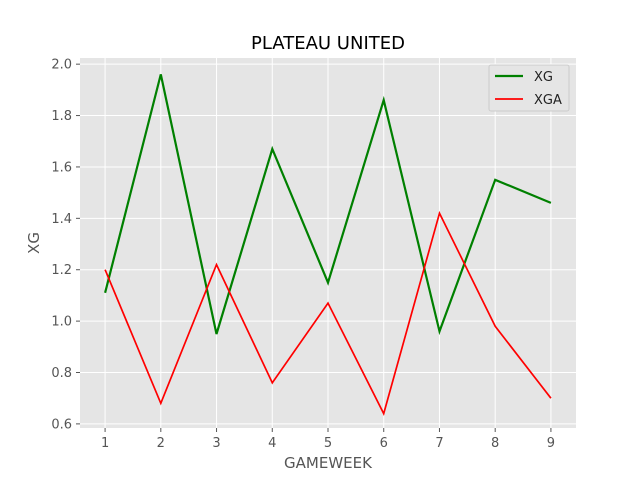  I want to click on x-tick-label: 9, so click(551, 443).